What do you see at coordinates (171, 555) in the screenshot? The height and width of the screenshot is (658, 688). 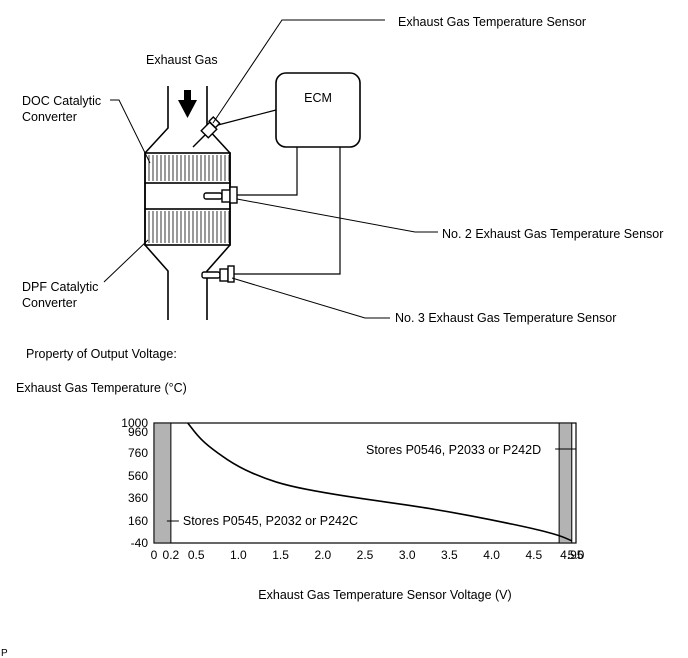 I see `x-tick-label: 0.2` at bounding box center [171, 555].